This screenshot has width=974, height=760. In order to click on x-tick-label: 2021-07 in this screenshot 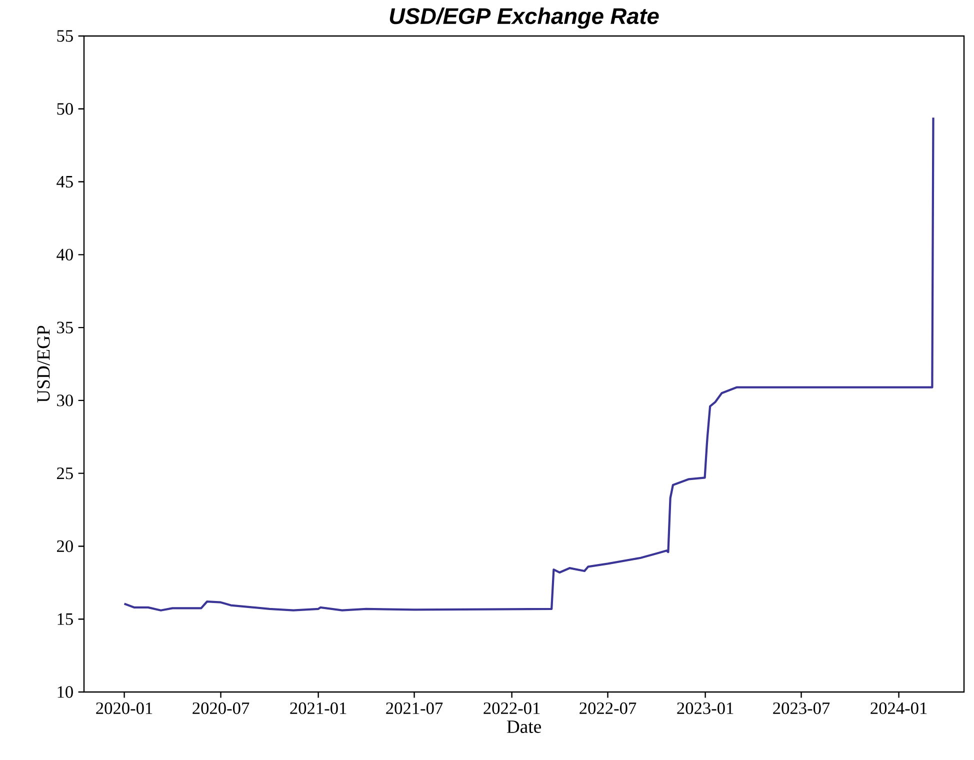, I will do `click(414, 708)`.